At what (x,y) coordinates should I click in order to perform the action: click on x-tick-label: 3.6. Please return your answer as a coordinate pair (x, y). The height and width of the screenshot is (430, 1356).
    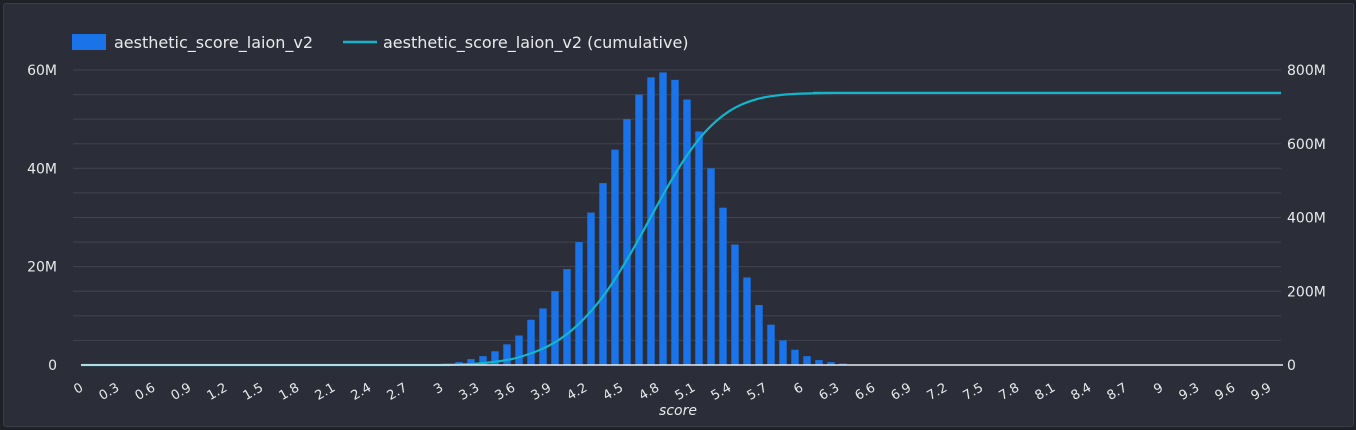
    Looking at the image, I should click on (505, 391).